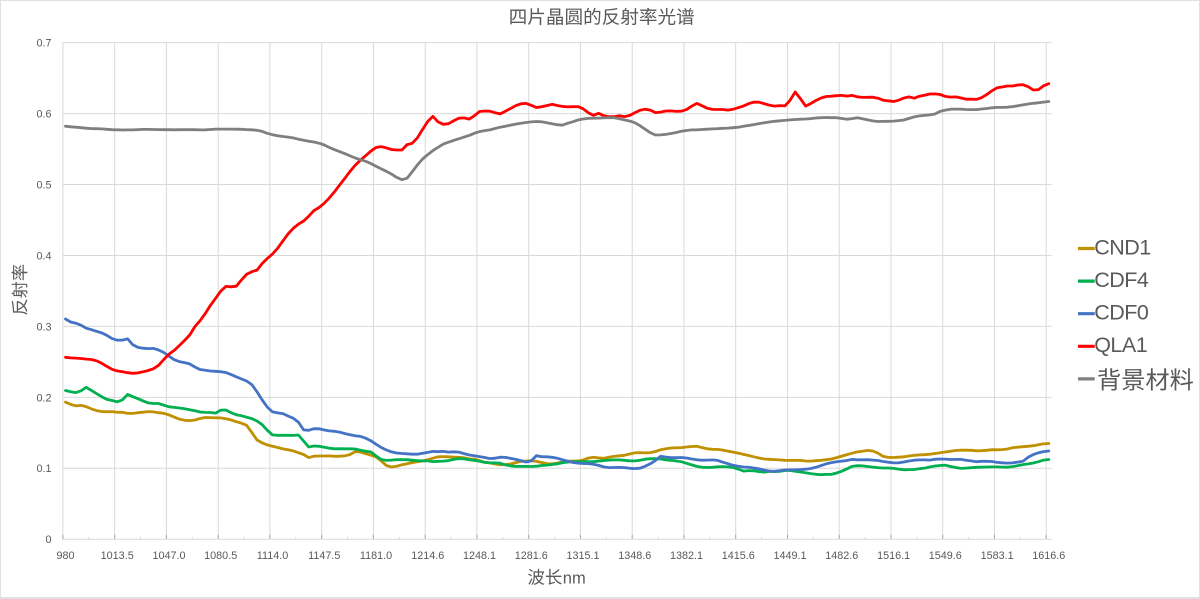 This screenshot has width=1200, height=599. Describe the element at coordinates (168, 556) in the screenshot. I see `svg-text: 1047.0` at that location.